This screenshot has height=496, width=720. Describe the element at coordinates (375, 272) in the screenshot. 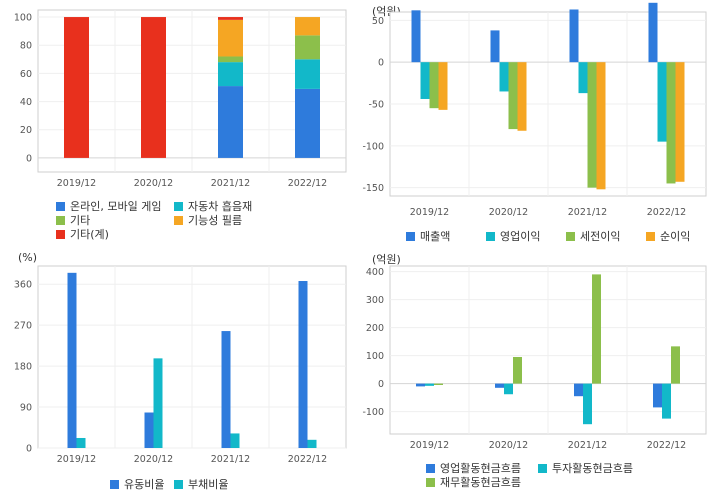

I see `y-tick-label: 400` at that location.